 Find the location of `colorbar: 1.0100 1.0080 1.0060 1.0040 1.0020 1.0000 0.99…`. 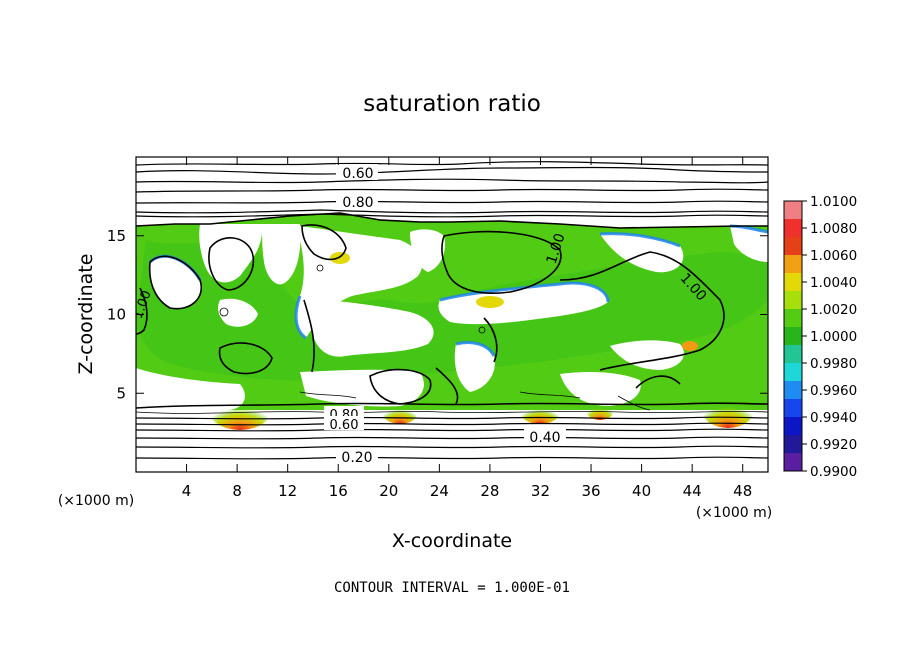

colorbar: 1.0100 1.0080 1.0060 1.0040 1.0020 1.0000 0.99… is located at coordinates (820, 337).